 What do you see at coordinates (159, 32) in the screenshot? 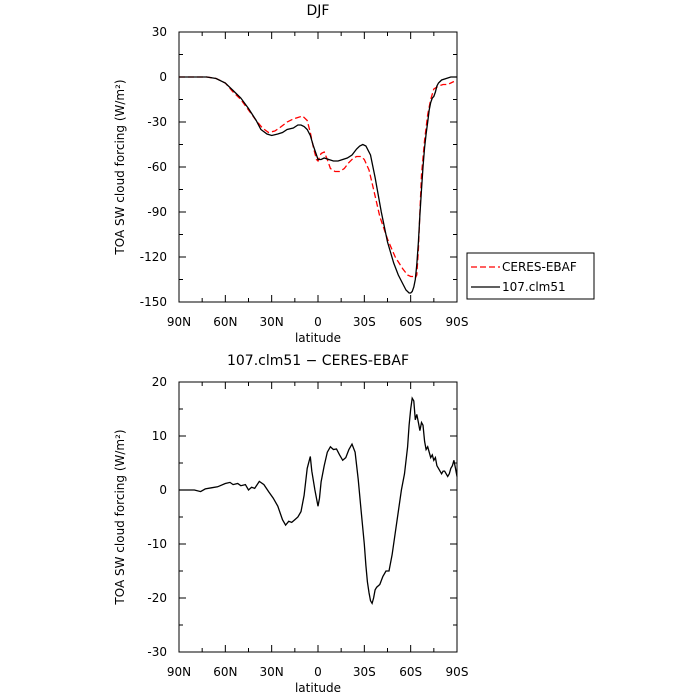
I see `y-tick-label: 30` at bounding box center [159, 32].